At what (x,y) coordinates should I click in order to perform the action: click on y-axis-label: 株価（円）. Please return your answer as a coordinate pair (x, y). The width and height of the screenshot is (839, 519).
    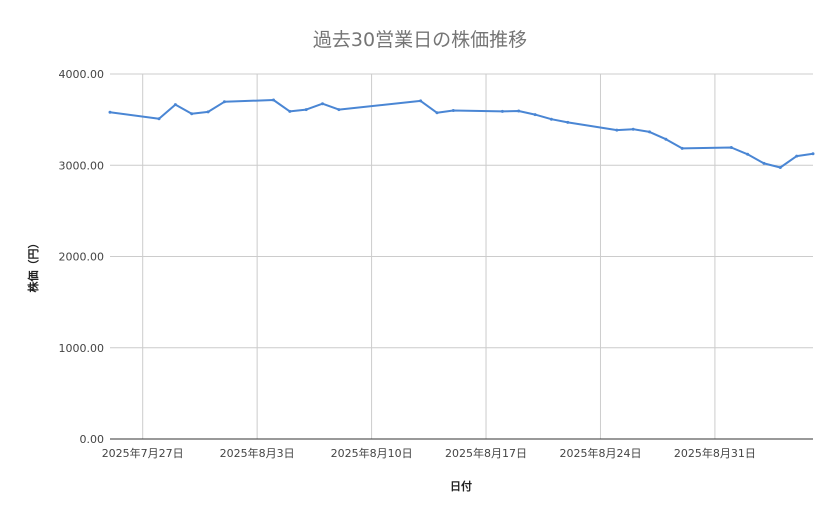
    Looking at the image, I should click on (33, 265).